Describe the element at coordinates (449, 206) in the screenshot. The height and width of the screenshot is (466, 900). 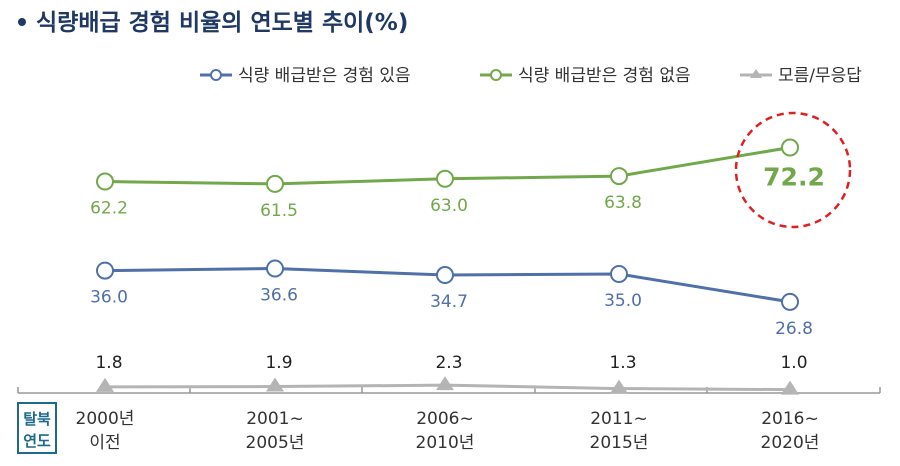
I see `data-label: 63.0` at that location.